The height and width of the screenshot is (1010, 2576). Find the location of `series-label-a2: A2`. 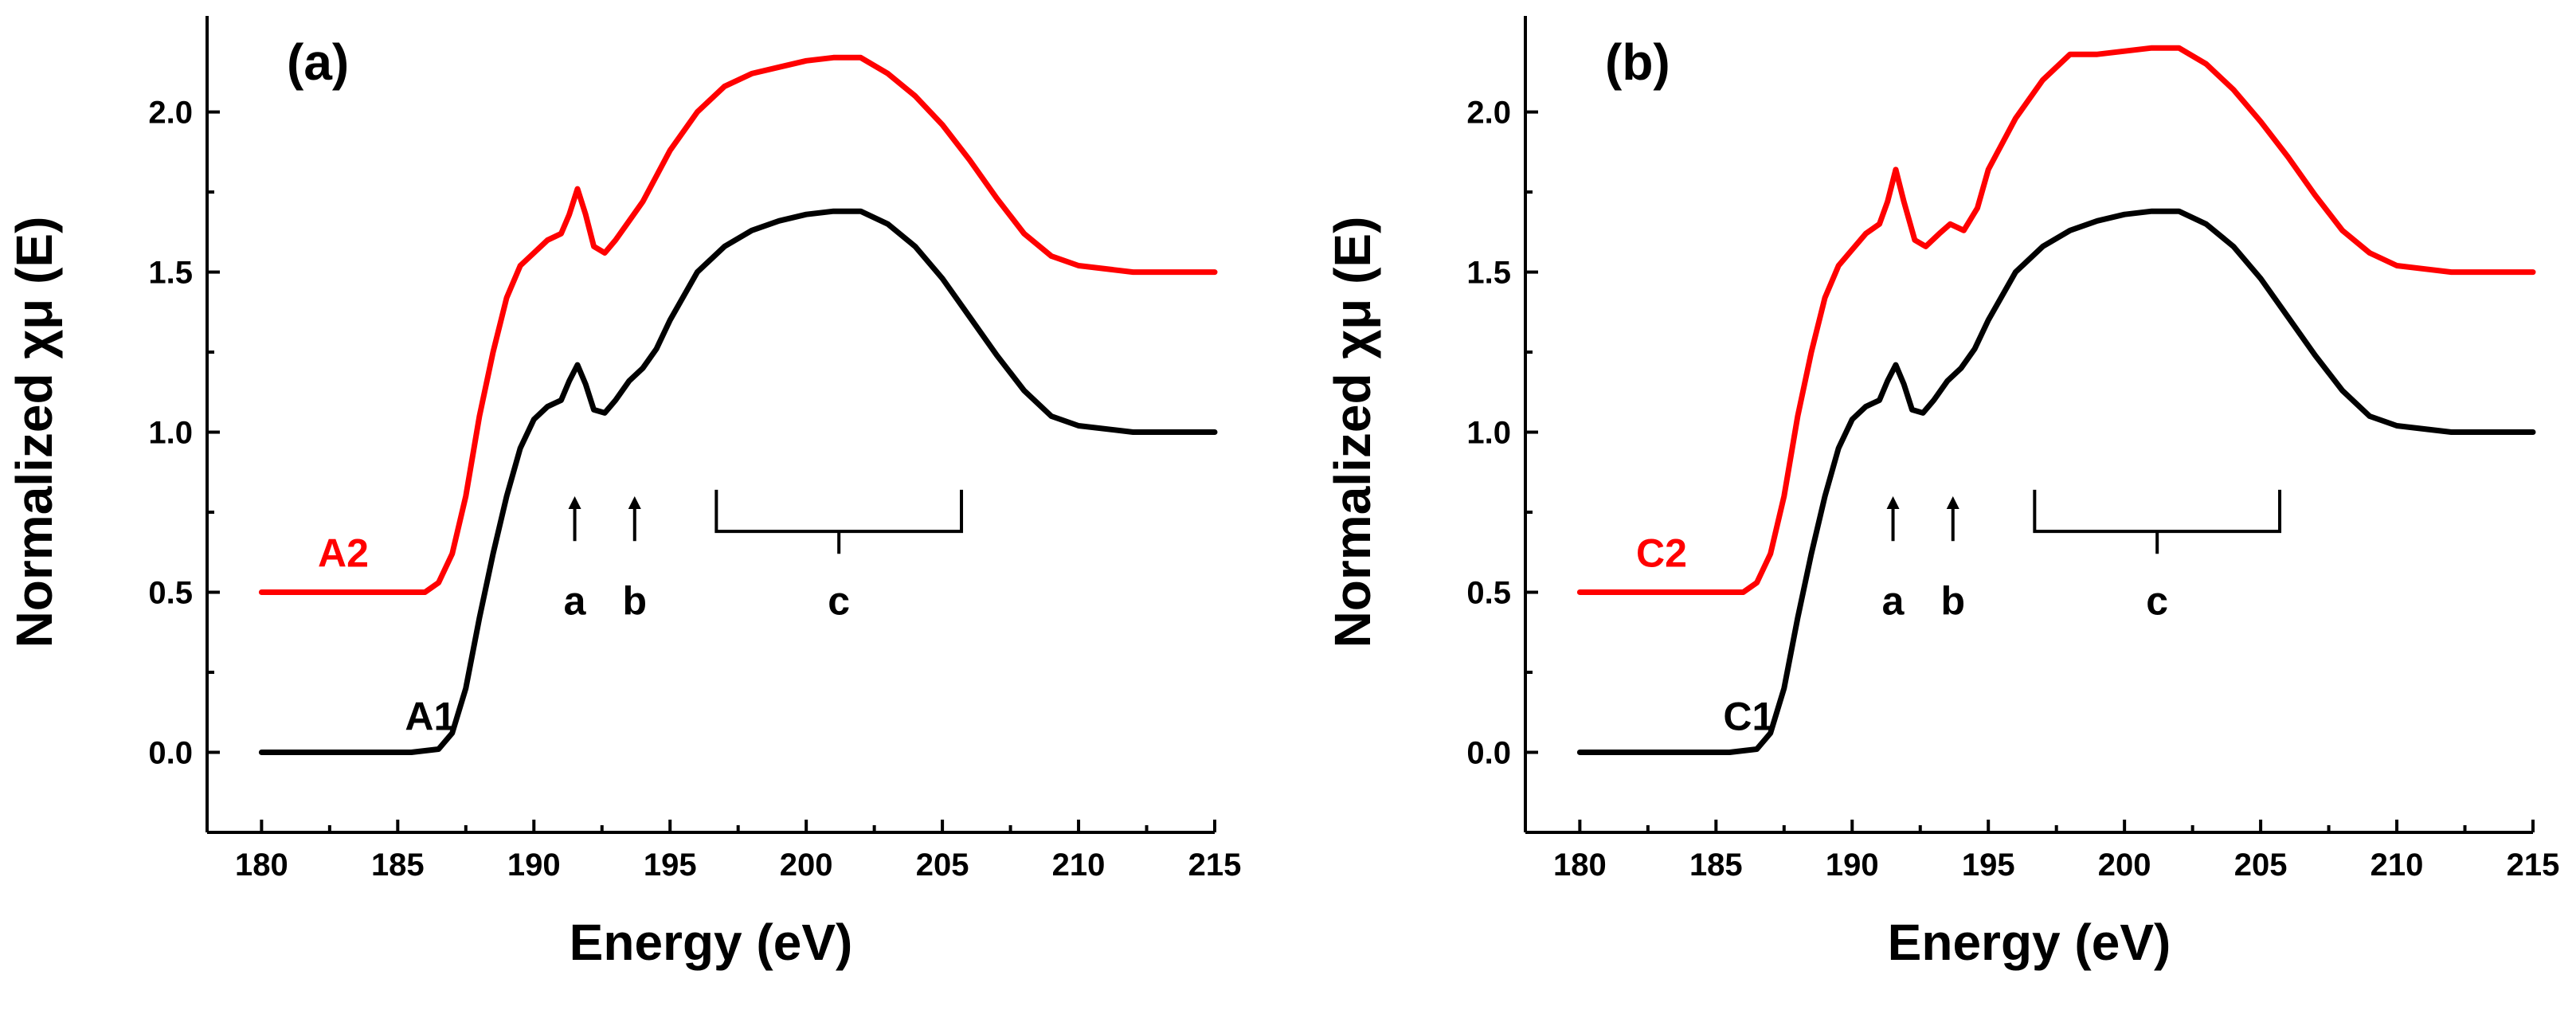

series-label-a2: A2 is located at coordinates (343, 553).